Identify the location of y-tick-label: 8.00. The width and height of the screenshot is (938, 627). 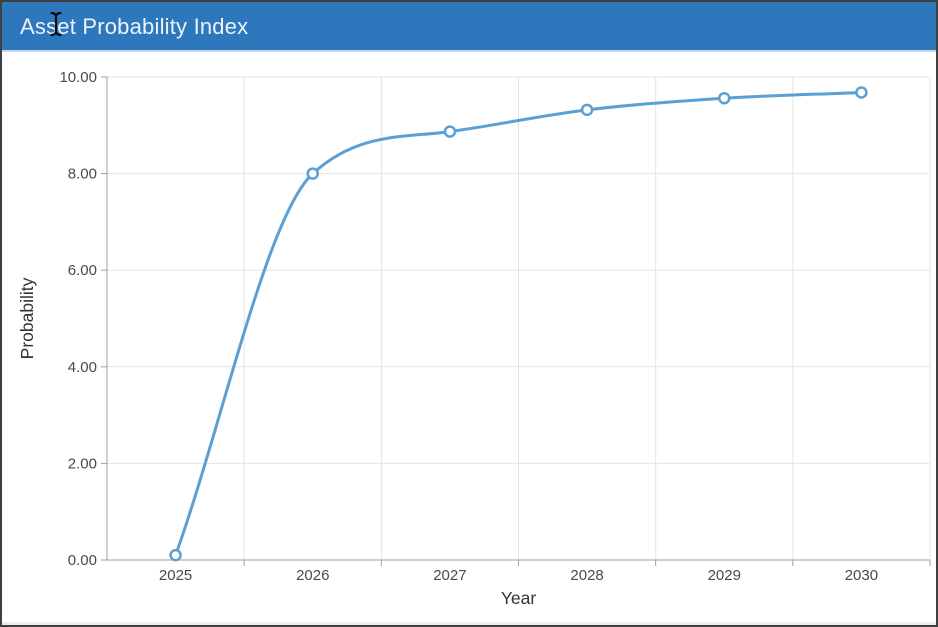
(82, 174).